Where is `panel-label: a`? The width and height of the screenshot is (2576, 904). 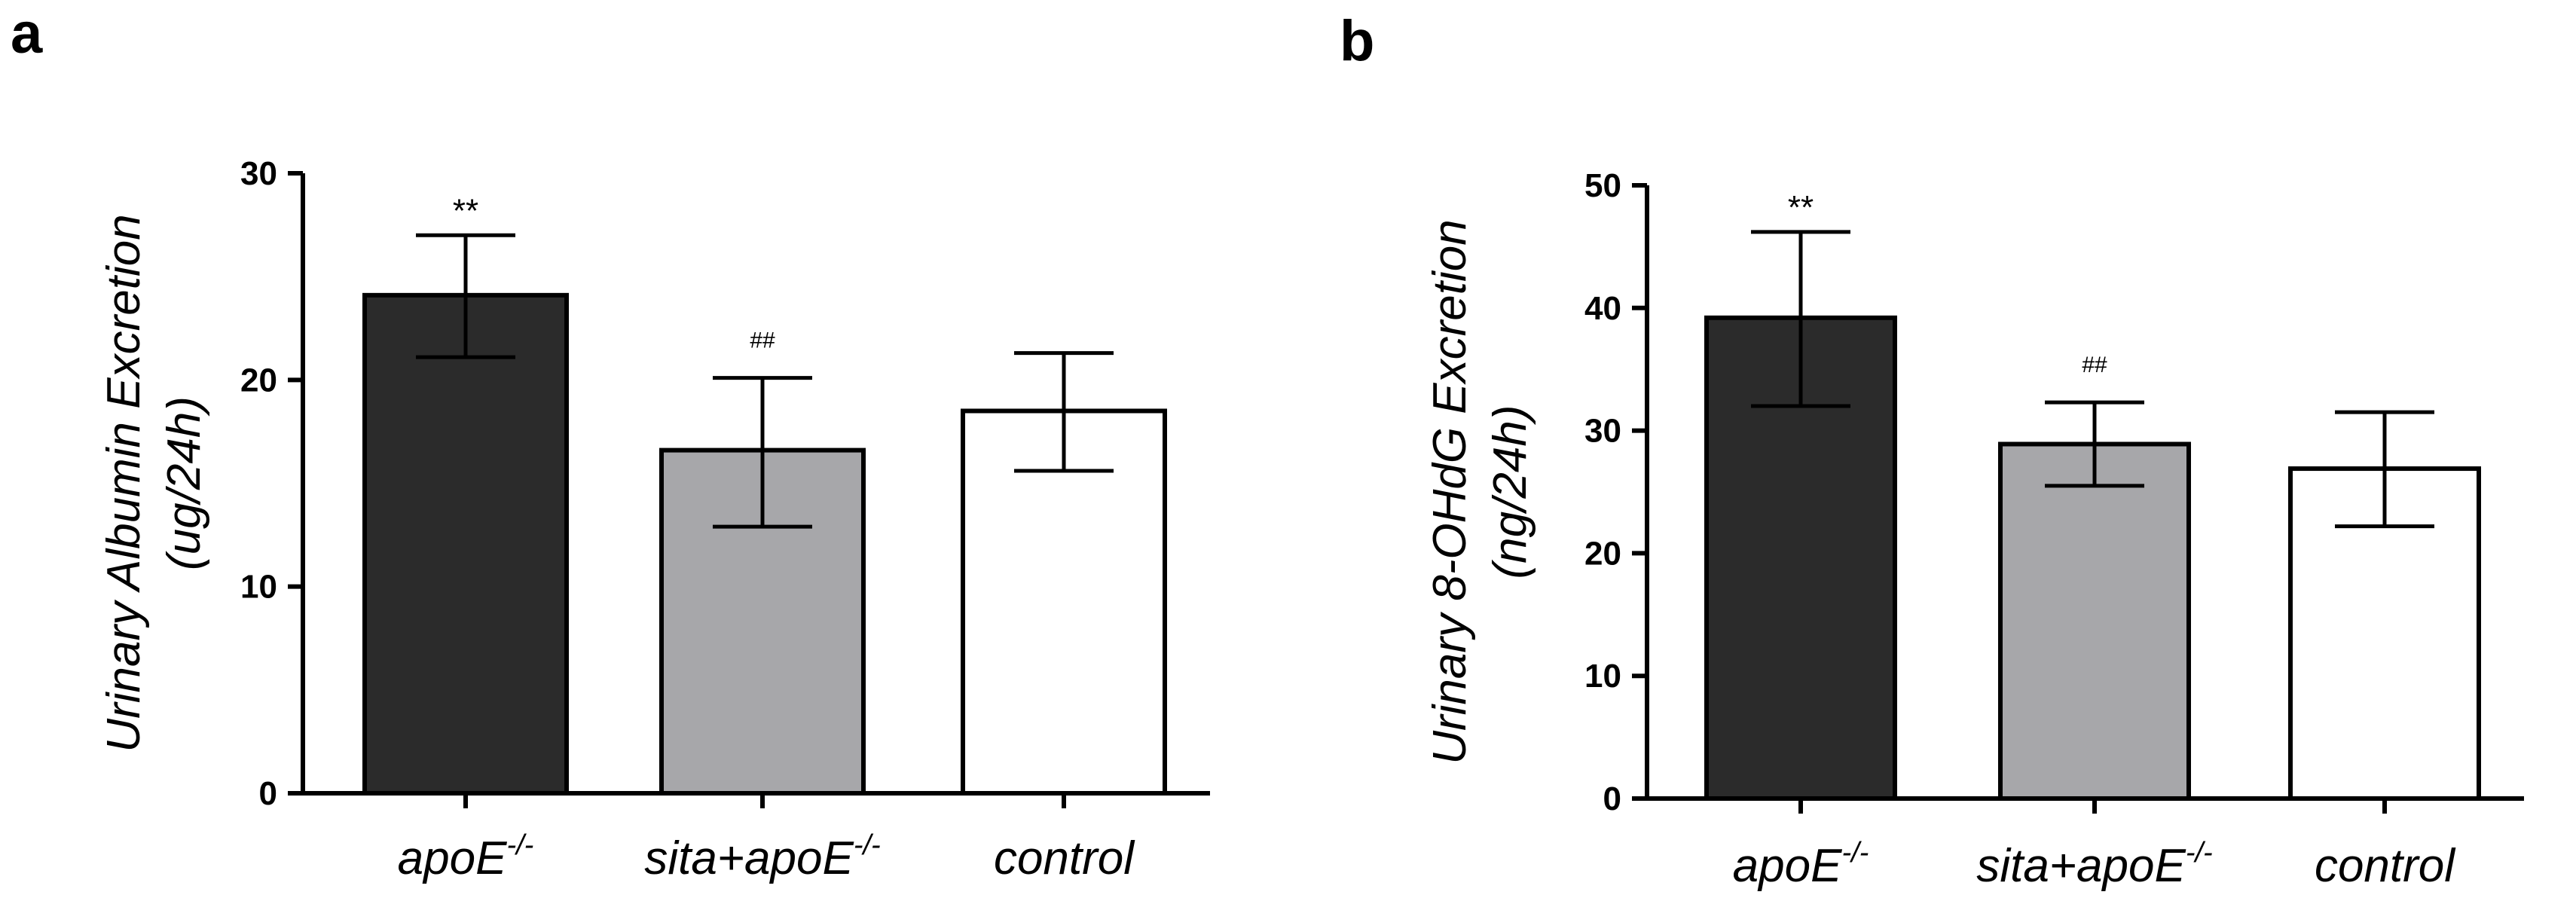 panel-label: a is located at coordinates (27, 34).